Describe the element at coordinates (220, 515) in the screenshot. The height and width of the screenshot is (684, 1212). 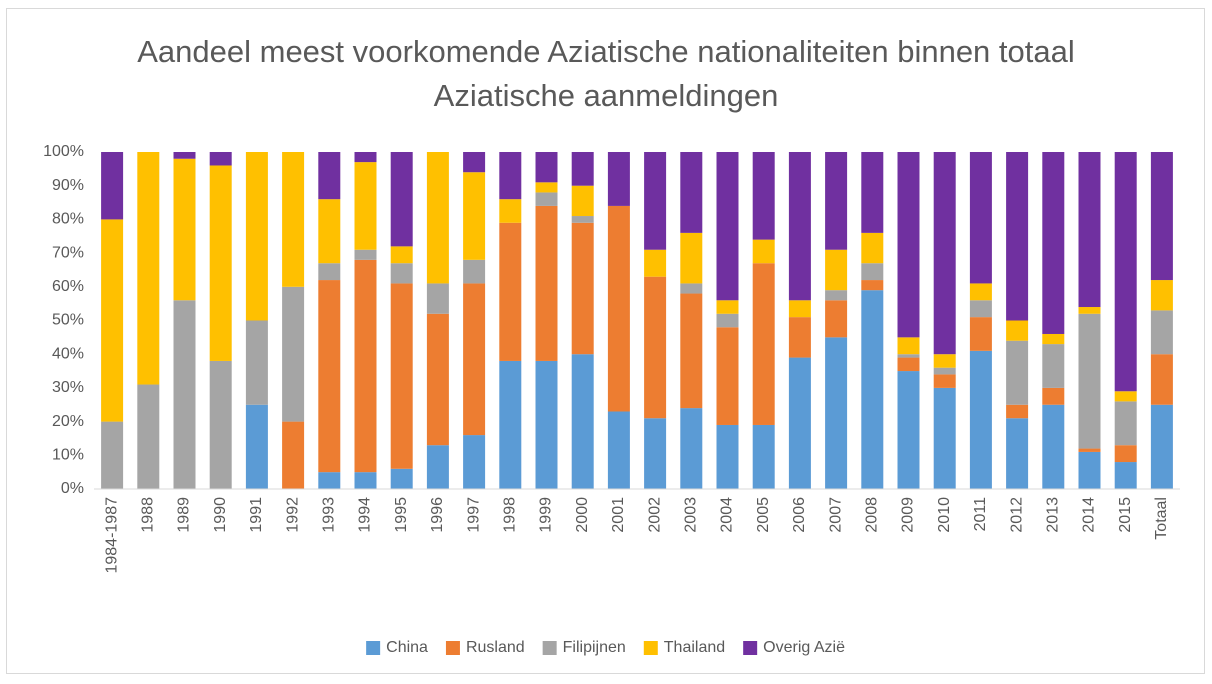
I see `x-tick-label: 1990` at that location.